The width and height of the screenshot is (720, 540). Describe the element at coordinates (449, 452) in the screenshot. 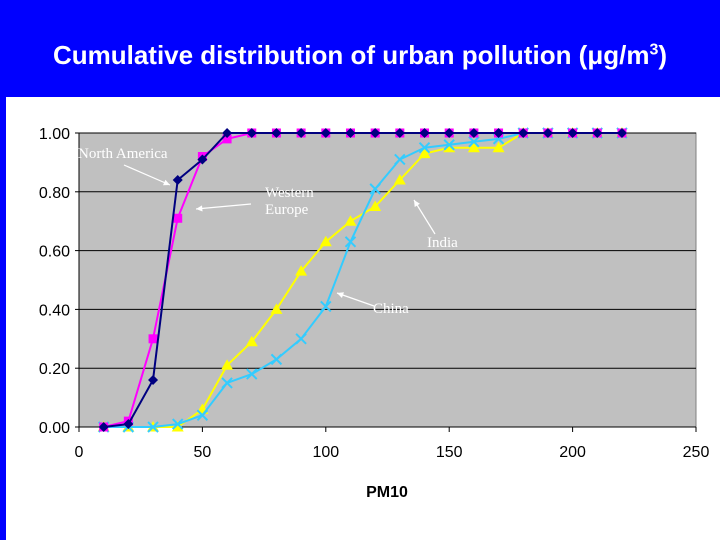

I see `x-tick-label: 150` at that location.